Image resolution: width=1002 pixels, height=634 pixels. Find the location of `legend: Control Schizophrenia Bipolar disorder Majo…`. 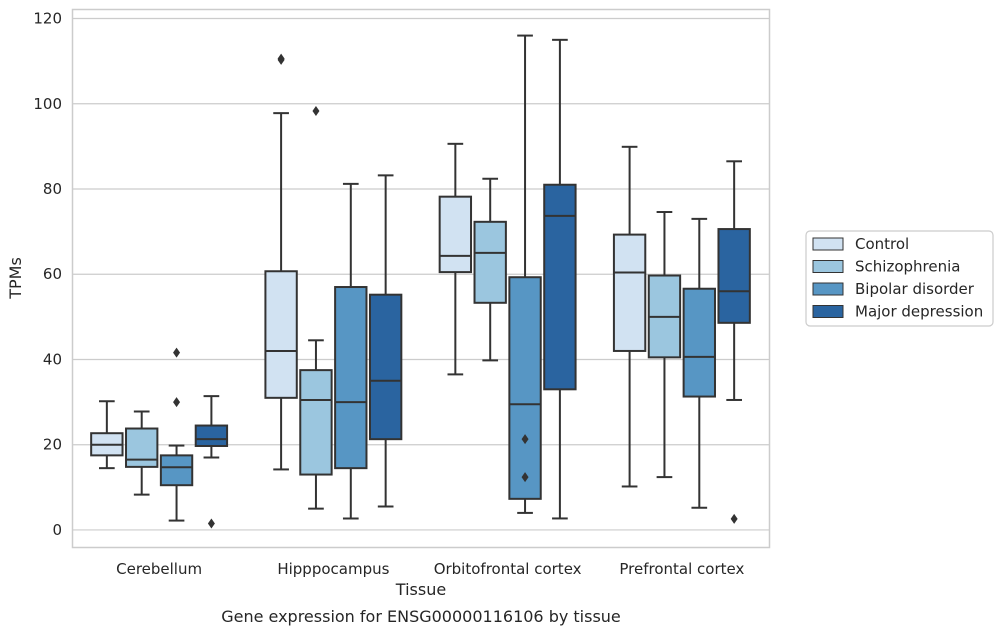

legend: Control Schizophrenia Bipolar disorder Majo… is located at coordinates (899, 278).